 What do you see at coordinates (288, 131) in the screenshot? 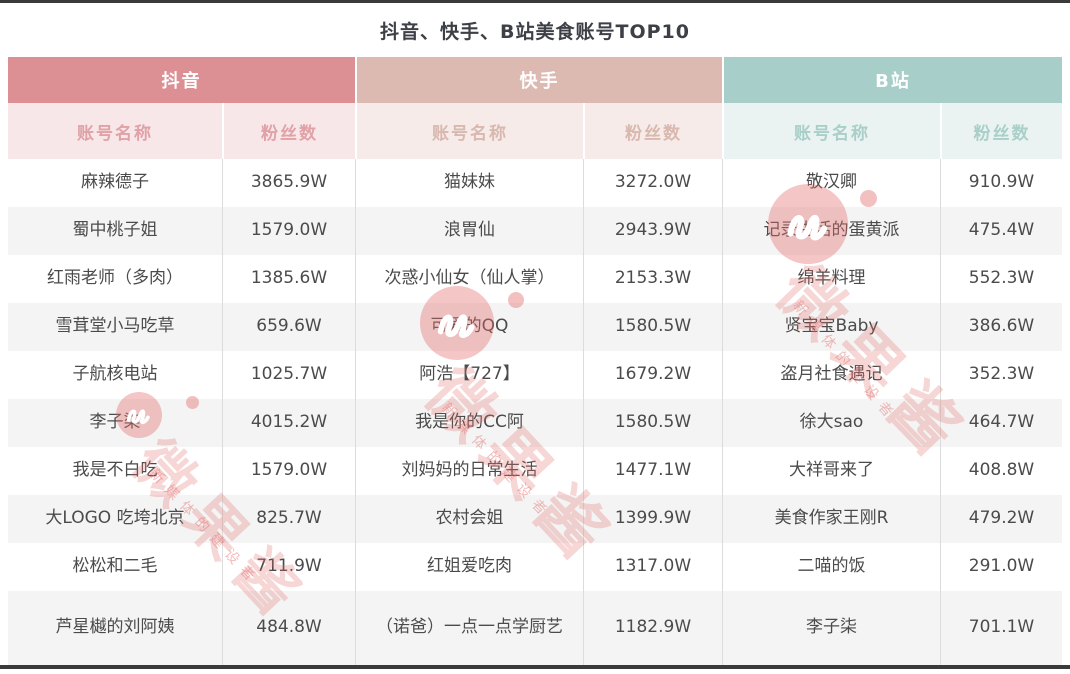
I see `column-header-fans-douyin: 粉丝数` at bounding box center [288, 131].